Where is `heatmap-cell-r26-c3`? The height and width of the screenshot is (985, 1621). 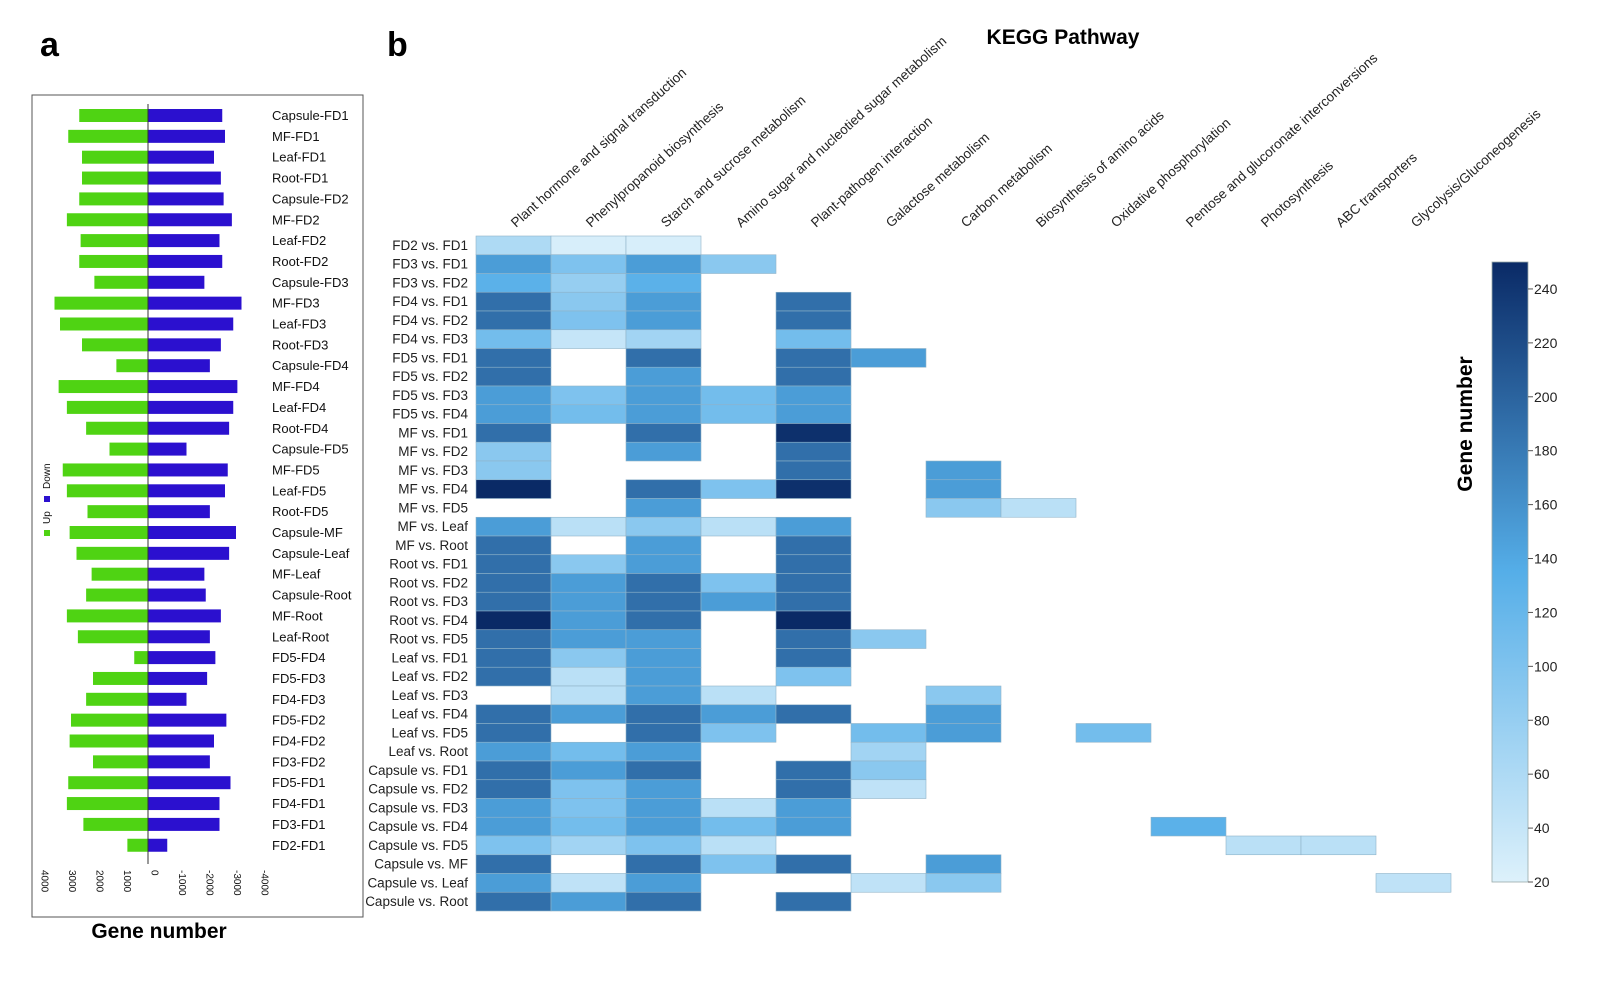 heatmap-cell-r26-c3 is located at coordinates (738, 733).